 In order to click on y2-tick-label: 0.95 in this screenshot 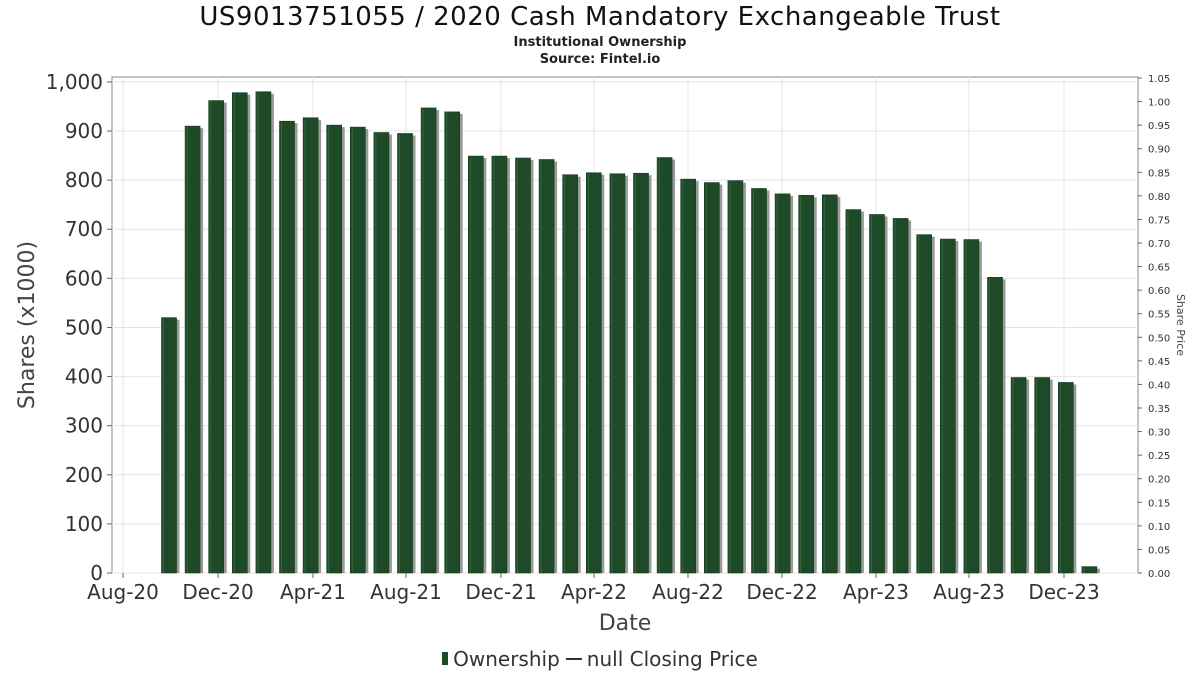, I will do `click(1159, 126)`.